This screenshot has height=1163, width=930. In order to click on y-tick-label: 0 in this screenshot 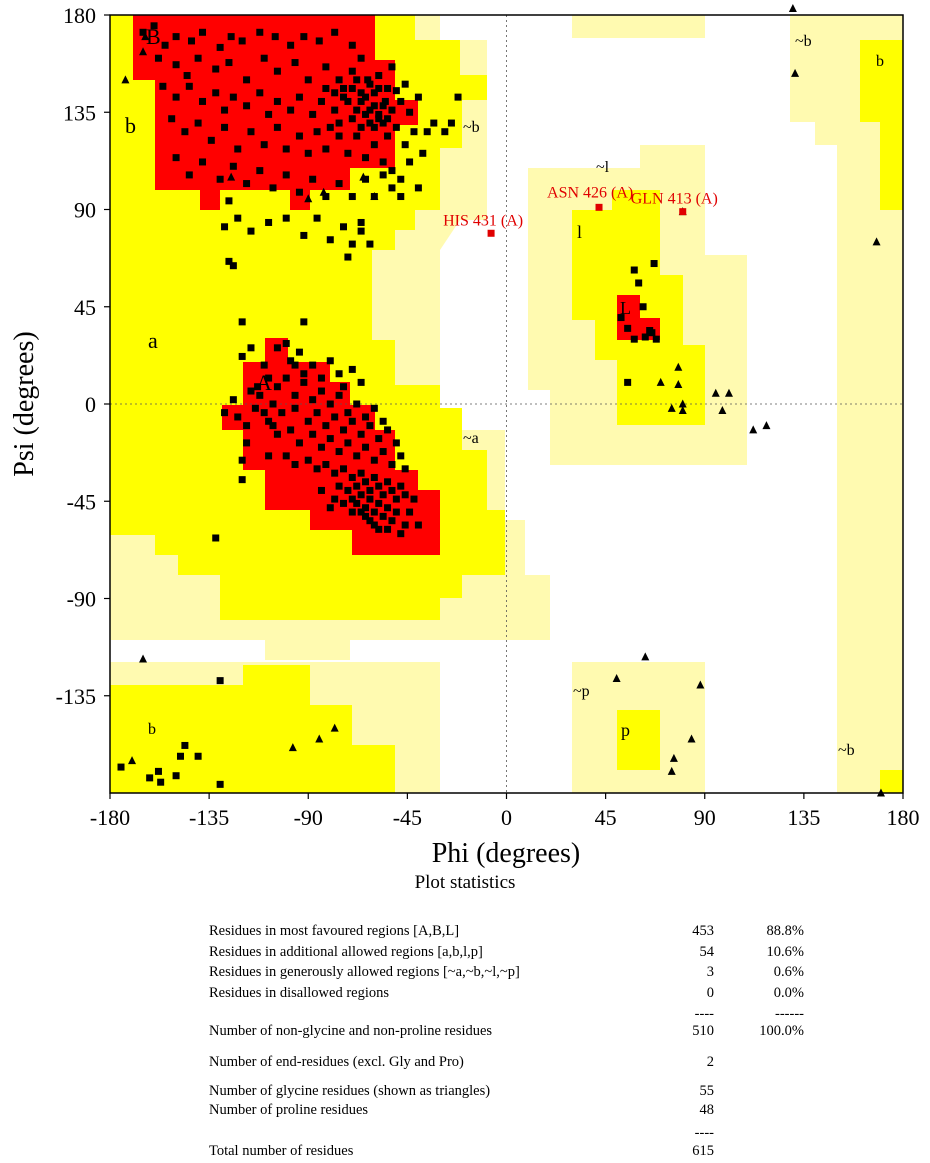, I will do `click(90, 404)`.